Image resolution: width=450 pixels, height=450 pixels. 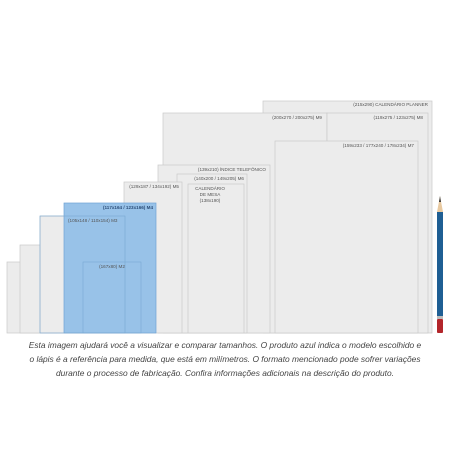 I want to click on pencil, so click(x=440, y=264).